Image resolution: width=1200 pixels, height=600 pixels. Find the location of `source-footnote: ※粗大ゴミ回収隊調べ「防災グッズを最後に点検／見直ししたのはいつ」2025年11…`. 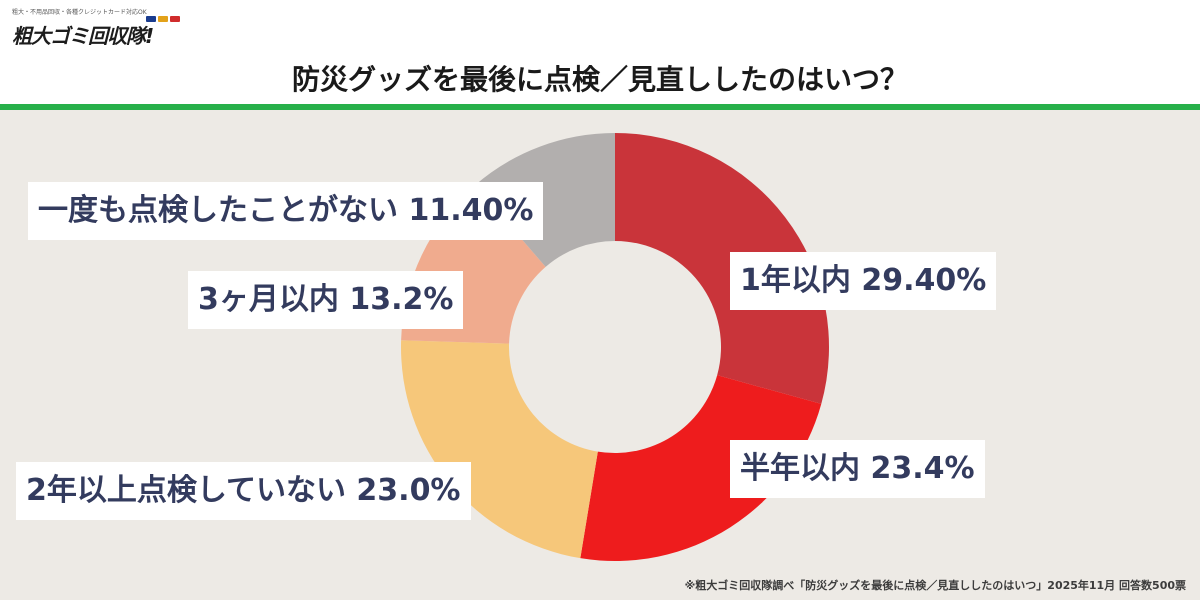

source-footnote: ※粗大ゴミ回収隊調べ「防災グッズを最後に点検／見直ししたのはいつ」2025年11… is located at coordinates (935, 585).